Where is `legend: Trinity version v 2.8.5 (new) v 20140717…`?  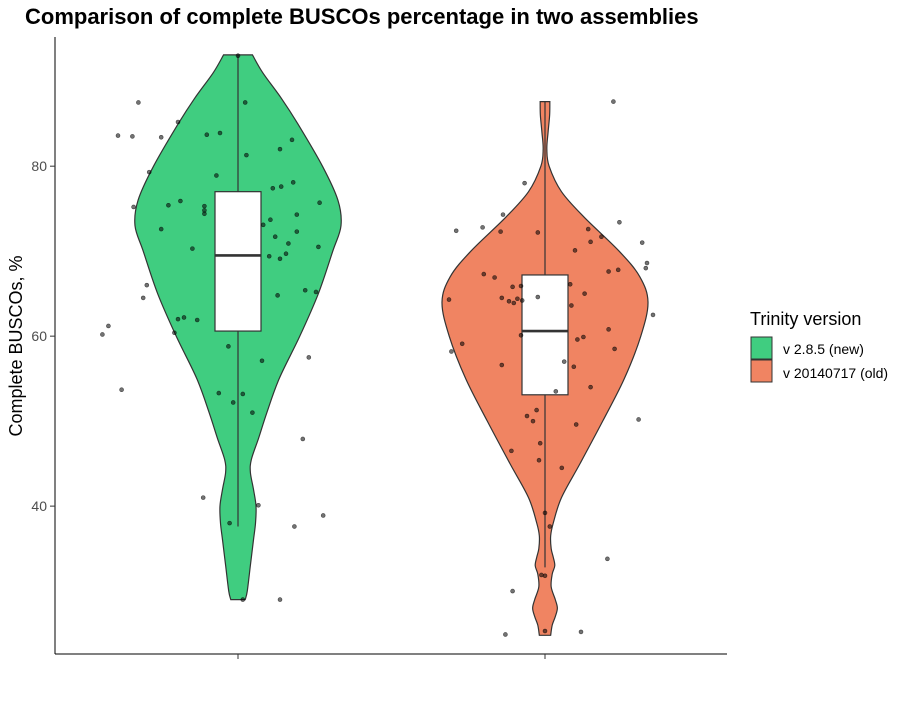 legend: Trinity version v 2.8.5 (new) v 20140717… is located at coordinates (819, 346).